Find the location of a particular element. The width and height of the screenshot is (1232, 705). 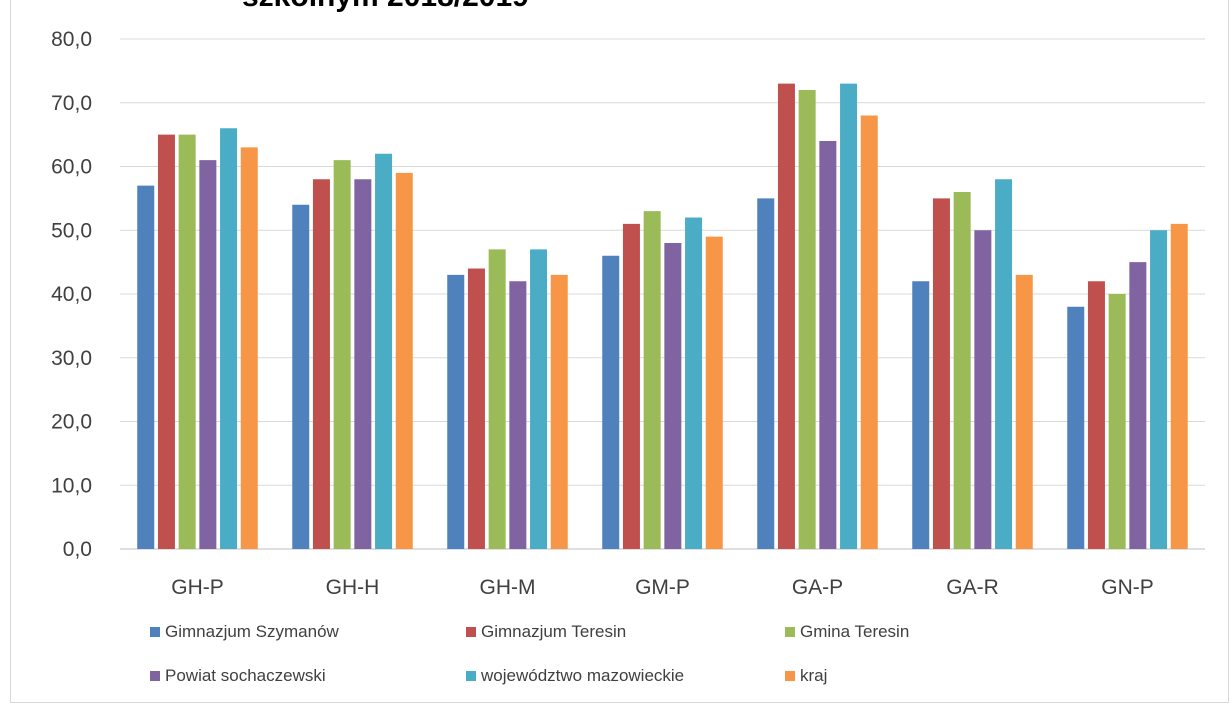

y-axis-tick-labels: 0,0 10,0 20,0 30,0 40,0 50,0 60,0 70,0 80,0 is located at coordinates (71, 294).